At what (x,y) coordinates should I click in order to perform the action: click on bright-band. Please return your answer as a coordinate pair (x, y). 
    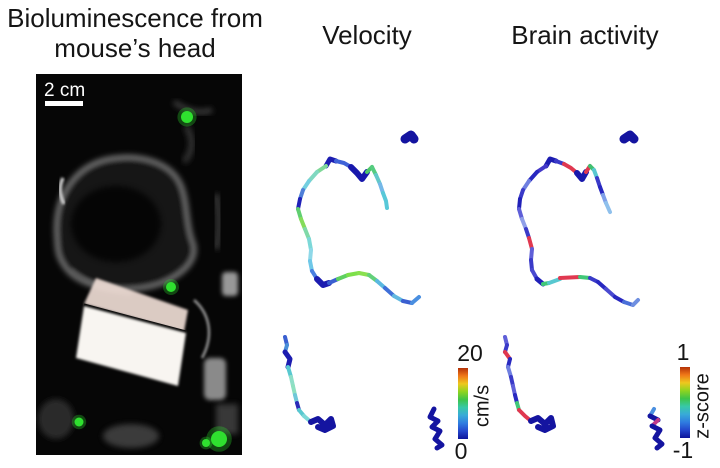
    Looking at the image, I should click on (136, 305).